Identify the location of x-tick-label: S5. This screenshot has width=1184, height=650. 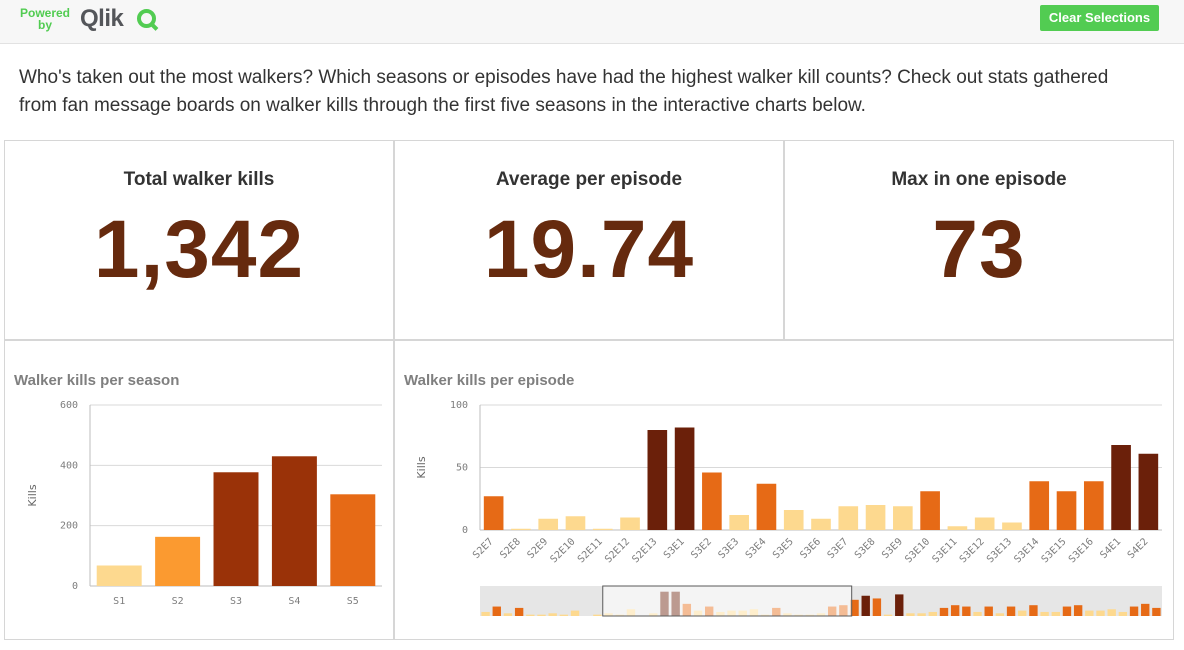
(353, 601).